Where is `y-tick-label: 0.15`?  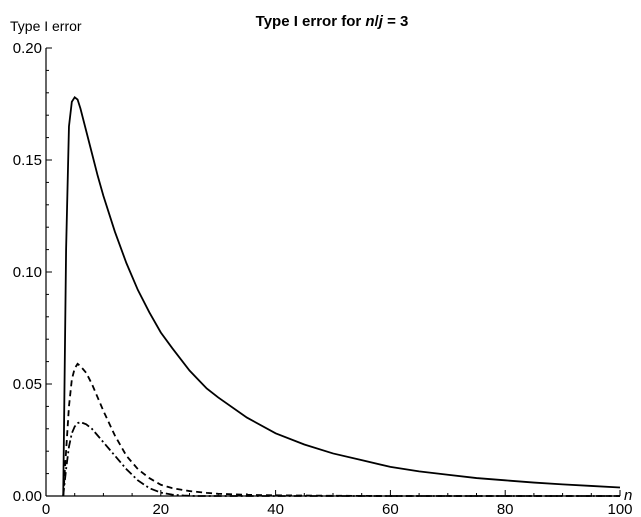
y-tick-label: 0.15 is located at coordinates (27, 160).